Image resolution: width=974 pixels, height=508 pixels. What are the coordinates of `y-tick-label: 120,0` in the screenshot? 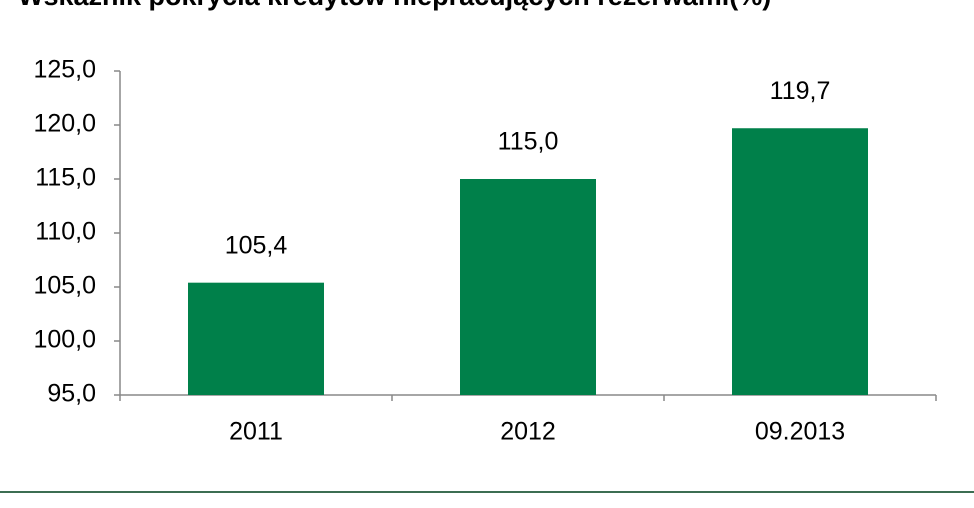 It's located at (64, 124).